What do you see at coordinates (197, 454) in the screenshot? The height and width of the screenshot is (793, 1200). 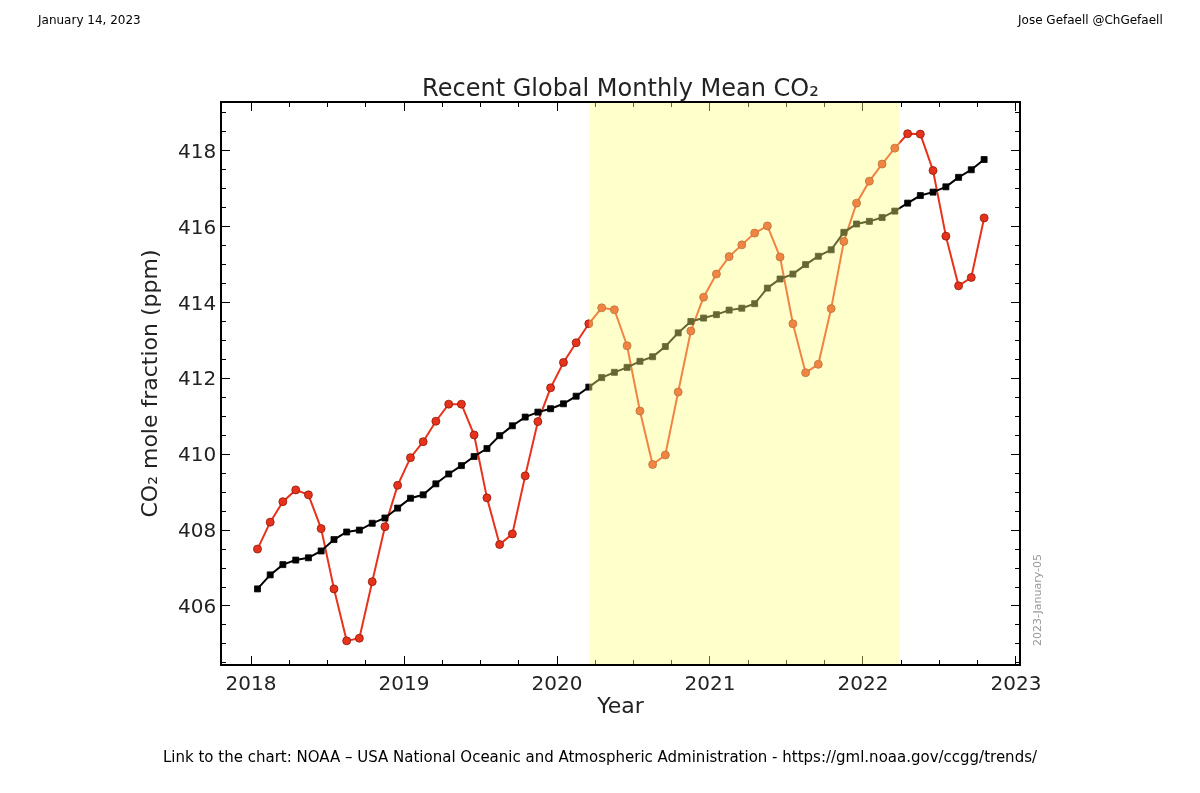 I see `y-tick-label: 410` at bounding box center [197, 454].